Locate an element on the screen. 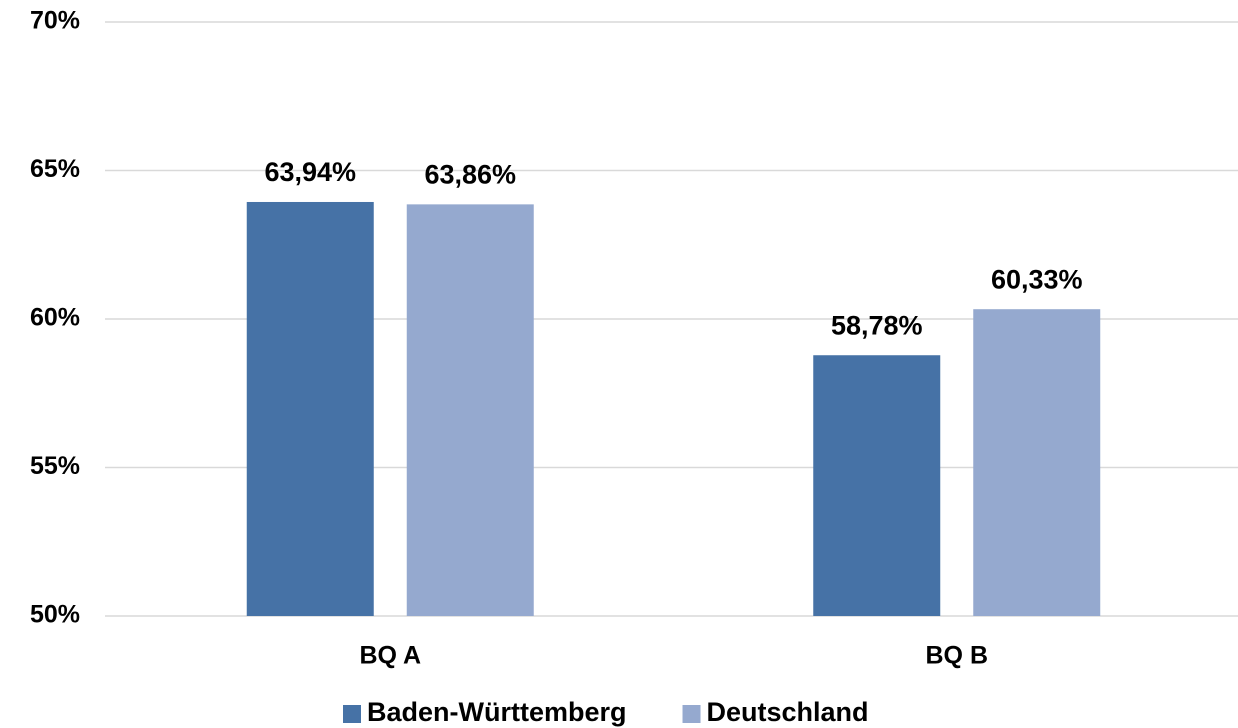 This screenshot has width=1238, height=728. x-tick-label: BQ A is located at coordinates (390, 656).